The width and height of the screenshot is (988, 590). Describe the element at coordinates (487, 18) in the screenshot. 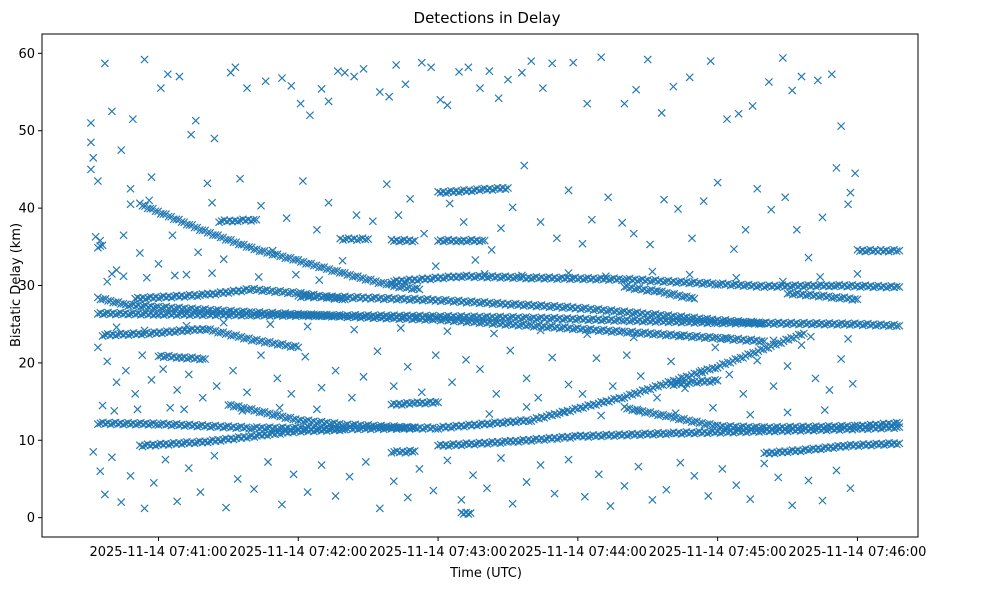

I see `chart-title: Detections in Delay` at that location.